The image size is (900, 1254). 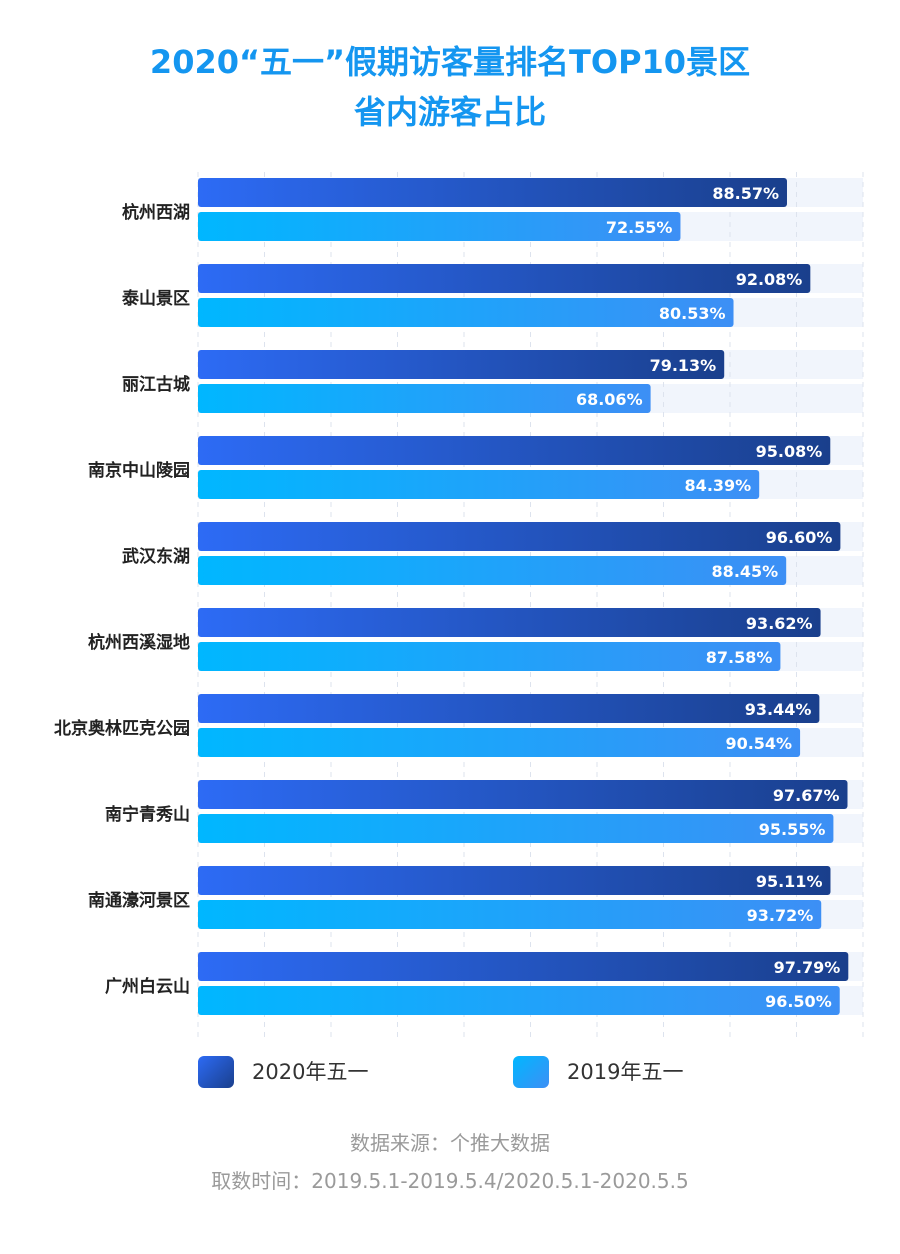 What do you see at coordinates (139, 470) in the screenshot?
I see `category-label: 南京中山陵园` at bounding box center [139, 470].